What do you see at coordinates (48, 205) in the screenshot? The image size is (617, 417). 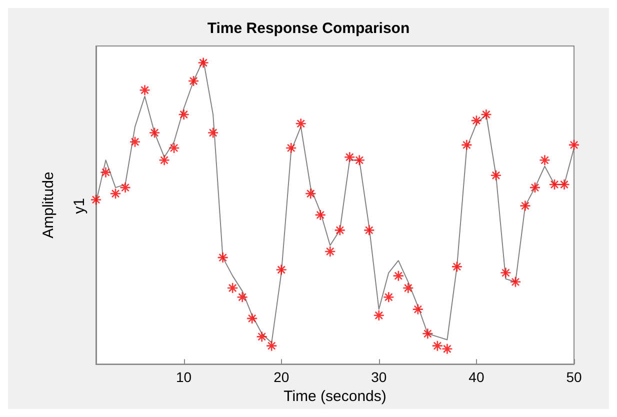 I see `y-axis-title: Amplitude` at bounding box center [48, 205].